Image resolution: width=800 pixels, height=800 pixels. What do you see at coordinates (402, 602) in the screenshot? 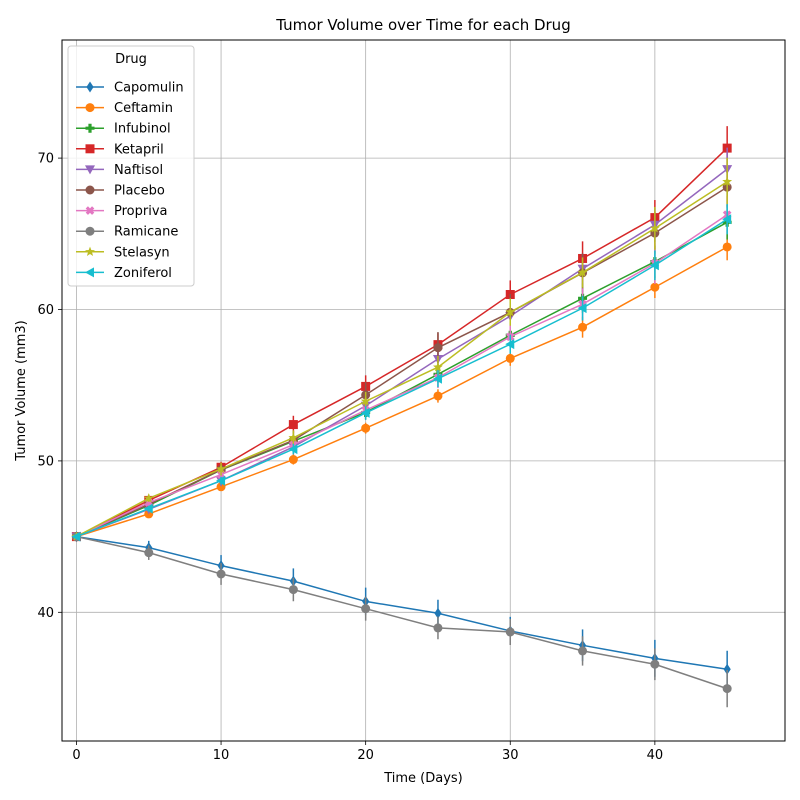
I see `series-line` at bounding box center [402, 602].